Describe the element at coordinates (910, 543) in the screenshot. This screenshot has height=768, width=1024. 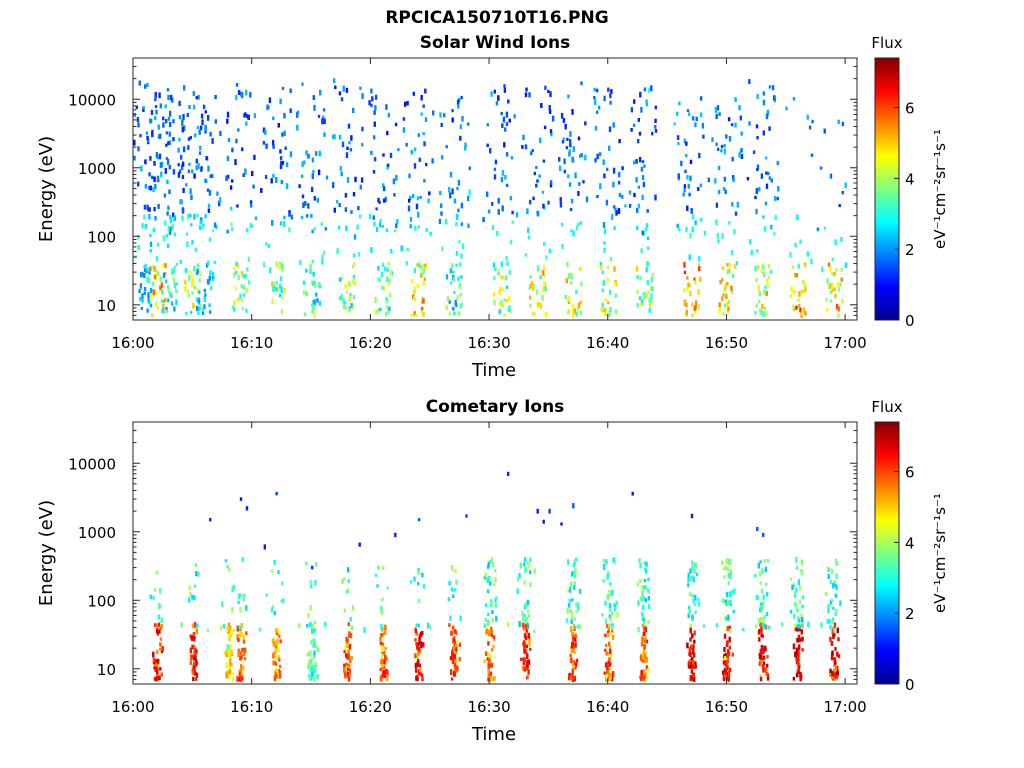
I see `colorbar-tick-label: 4` at that location.